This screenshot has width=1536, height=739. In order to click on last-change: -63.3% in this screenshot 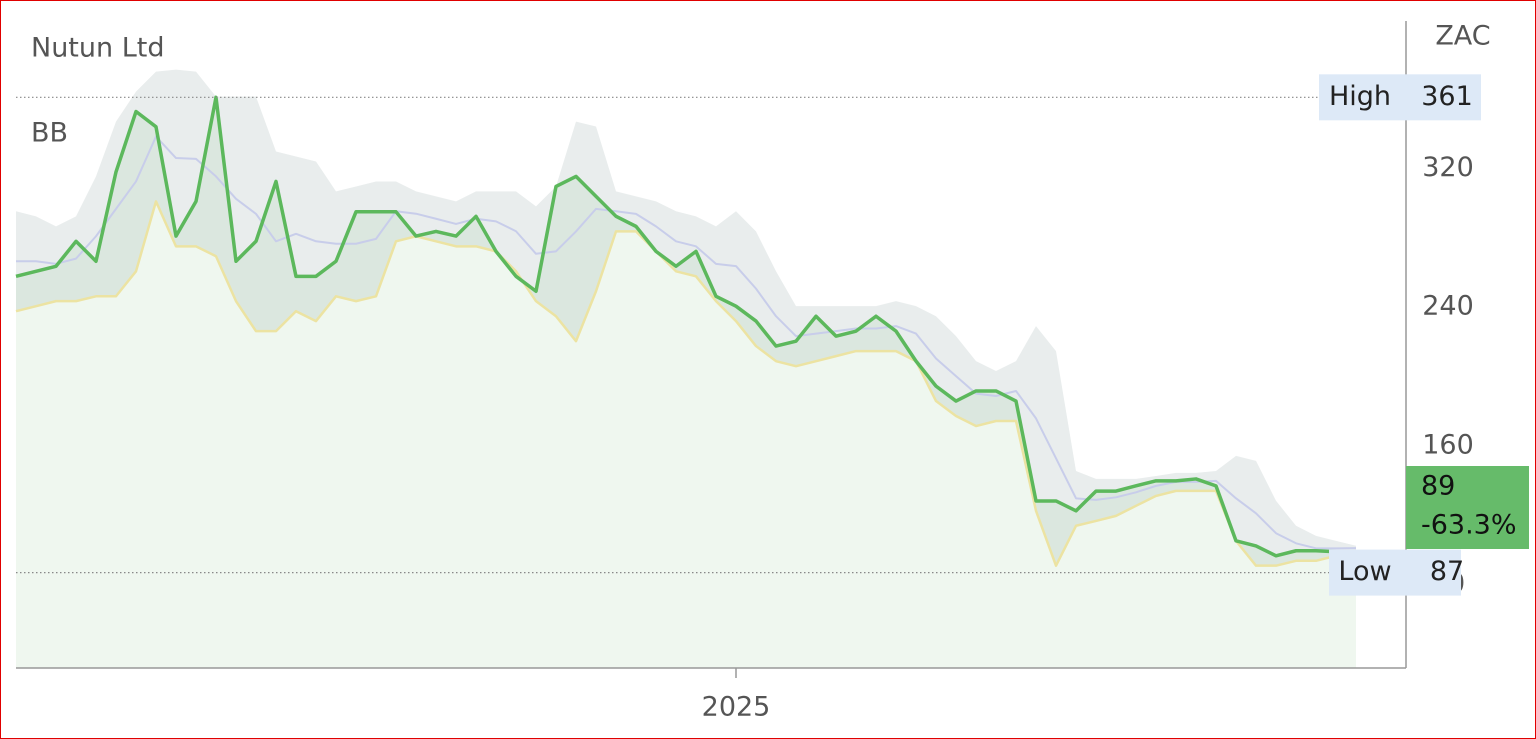, I will do `click(1469, 525)`.